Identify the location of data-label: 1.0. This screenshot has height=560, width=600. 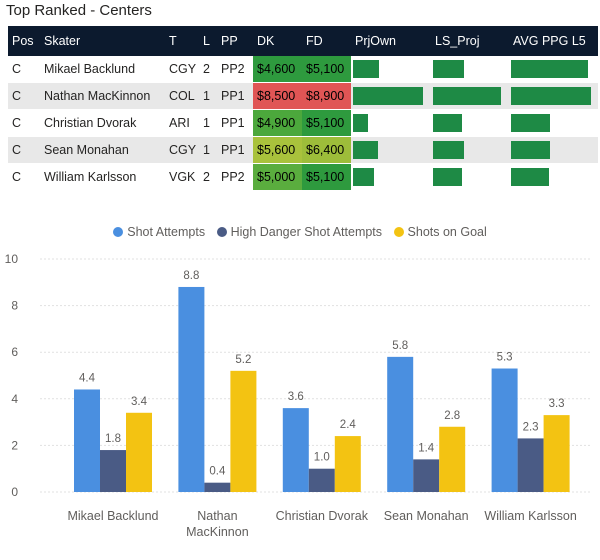
(322, 458).